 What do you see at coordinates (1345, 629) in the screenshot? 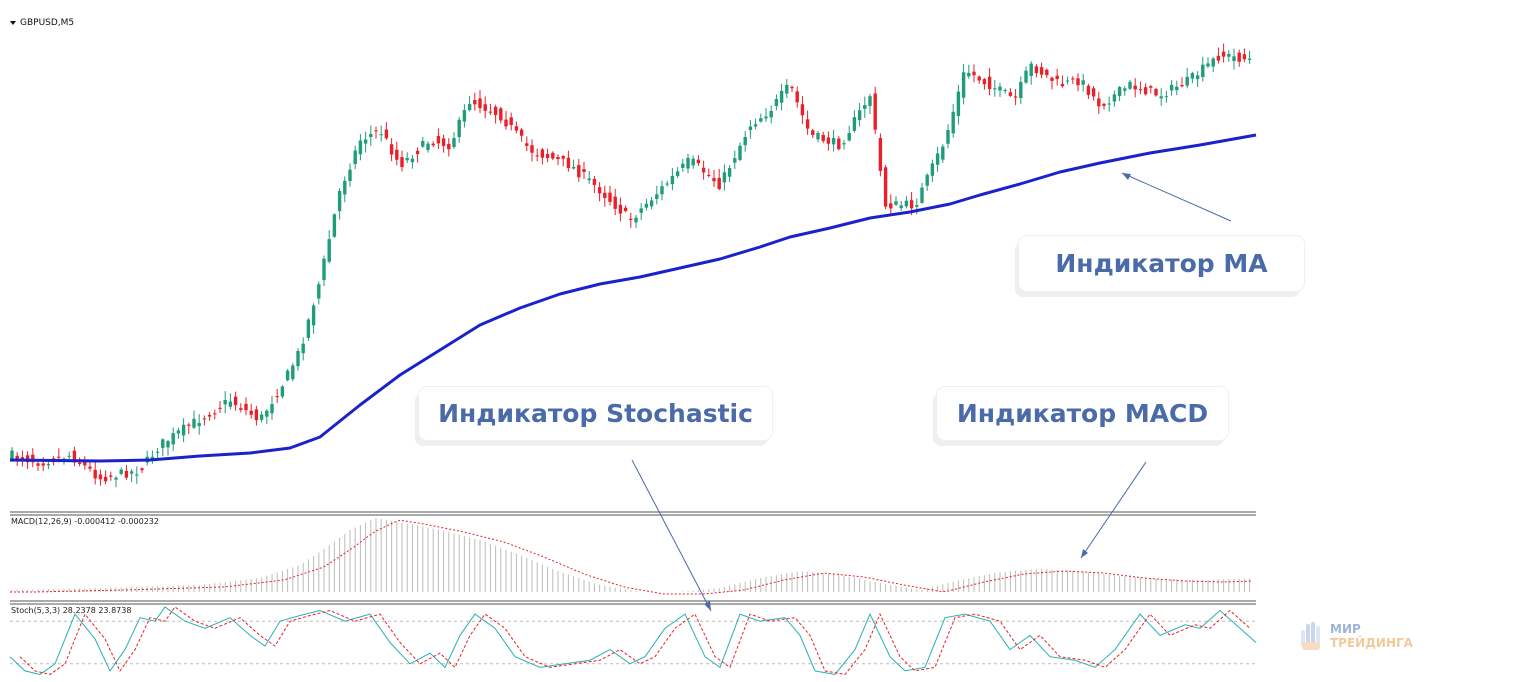
I see `logo-line-1: МИР` at bounding box center [1345, 629].